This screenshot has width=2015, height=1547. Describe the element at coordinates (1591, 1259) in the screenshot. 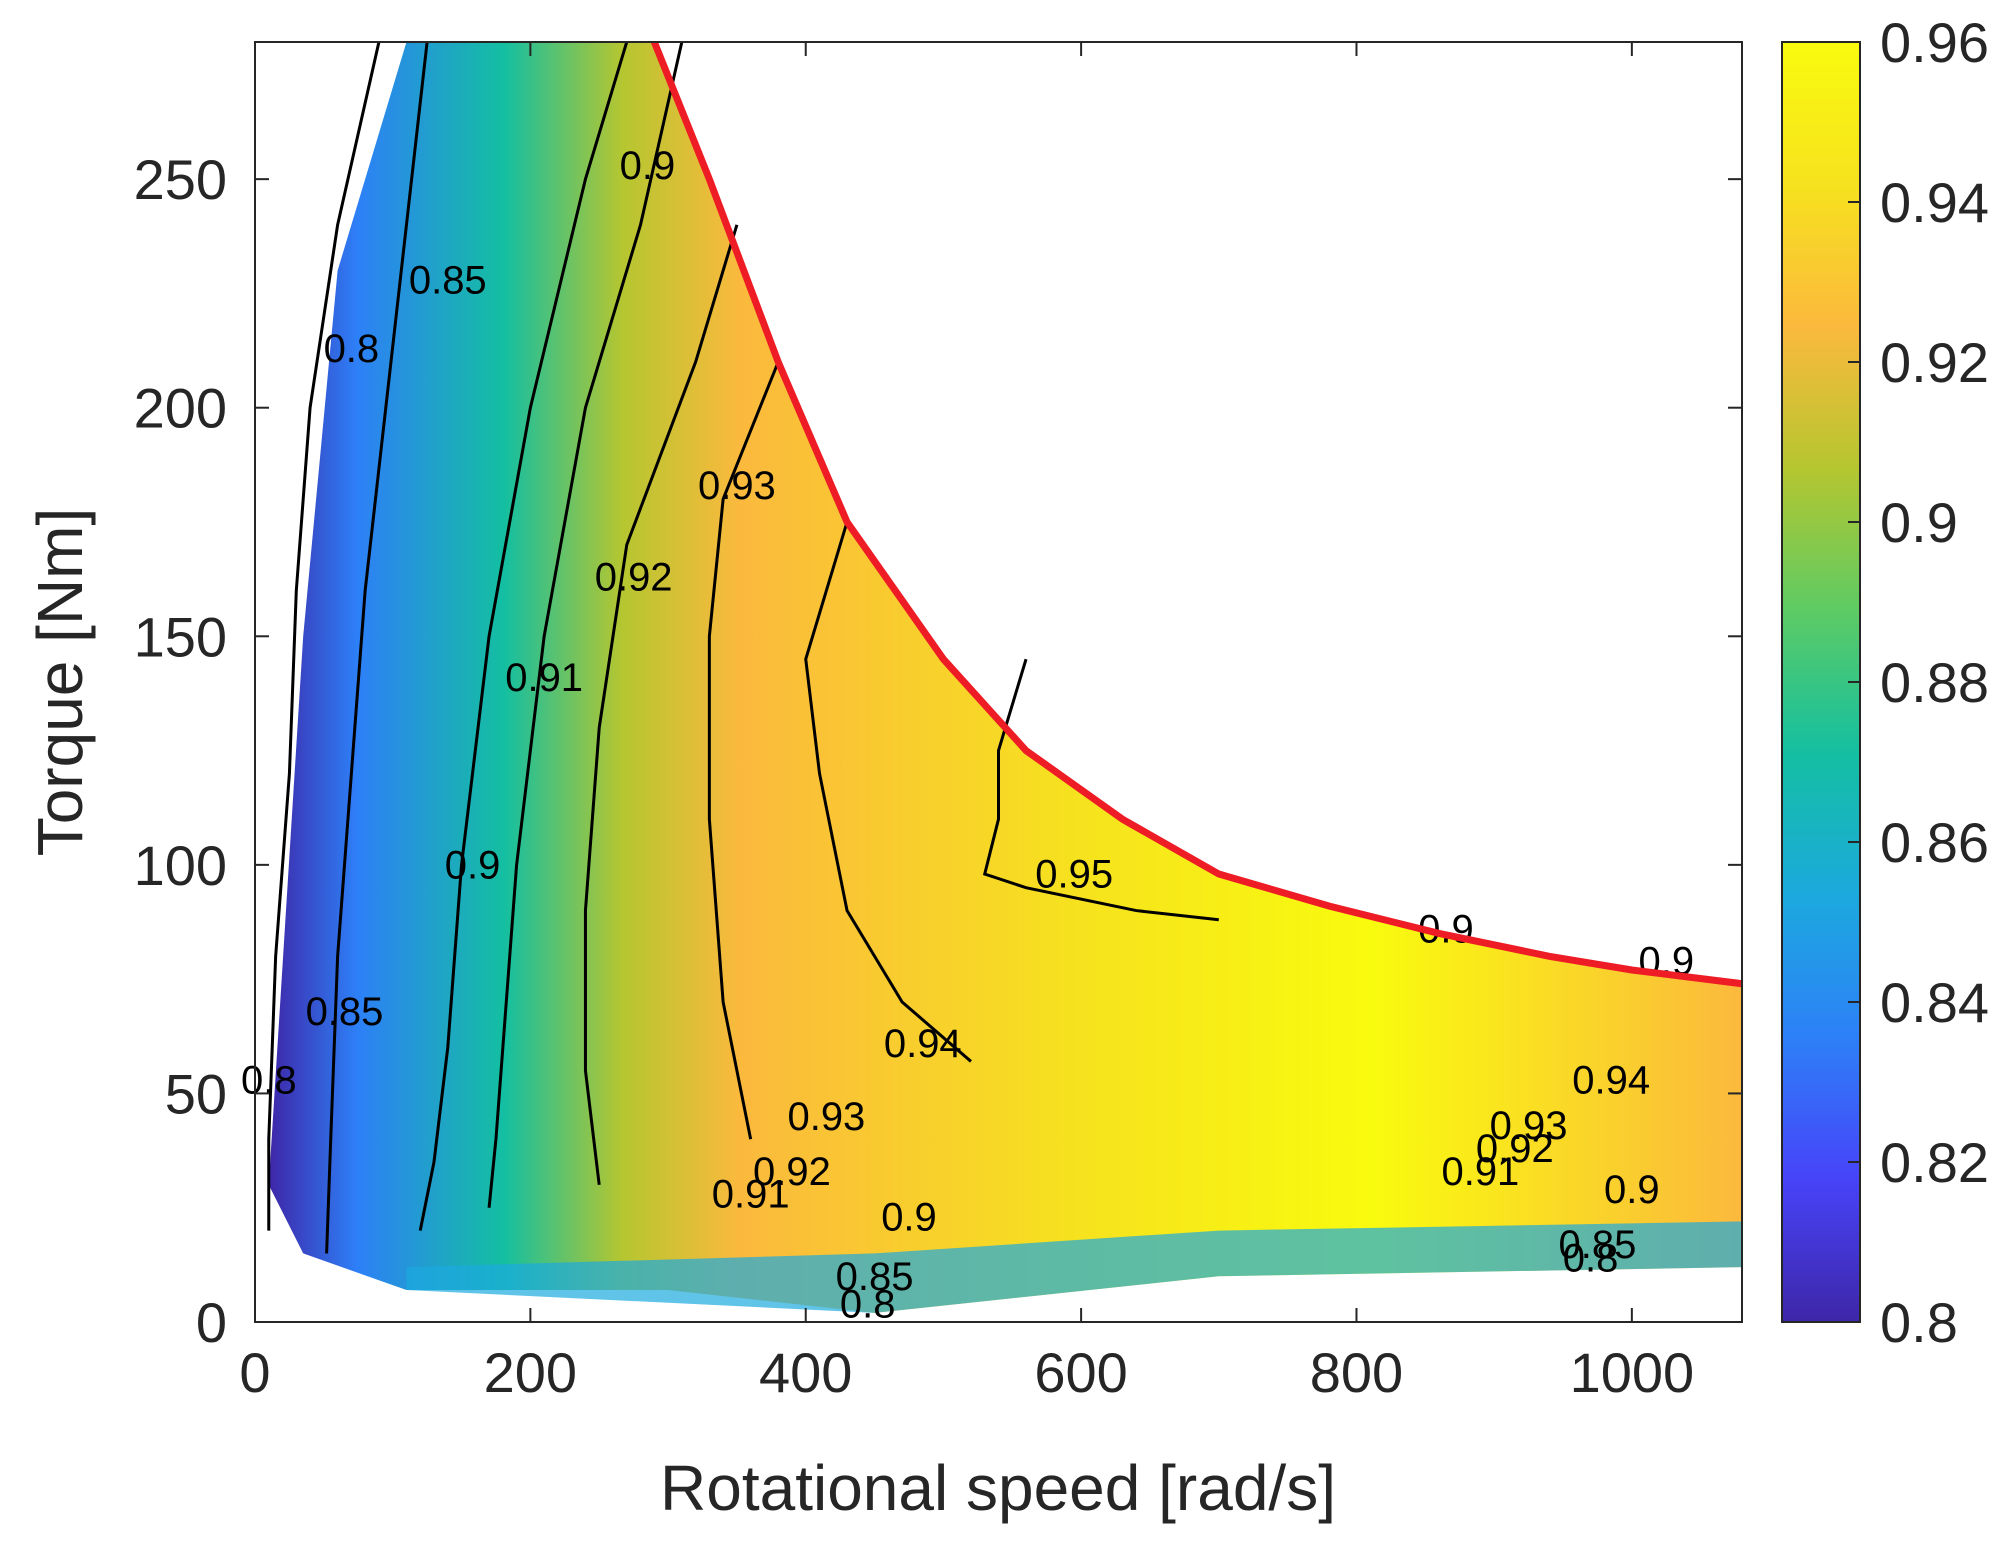

I see `contour-label-25: 0.8` at that location.